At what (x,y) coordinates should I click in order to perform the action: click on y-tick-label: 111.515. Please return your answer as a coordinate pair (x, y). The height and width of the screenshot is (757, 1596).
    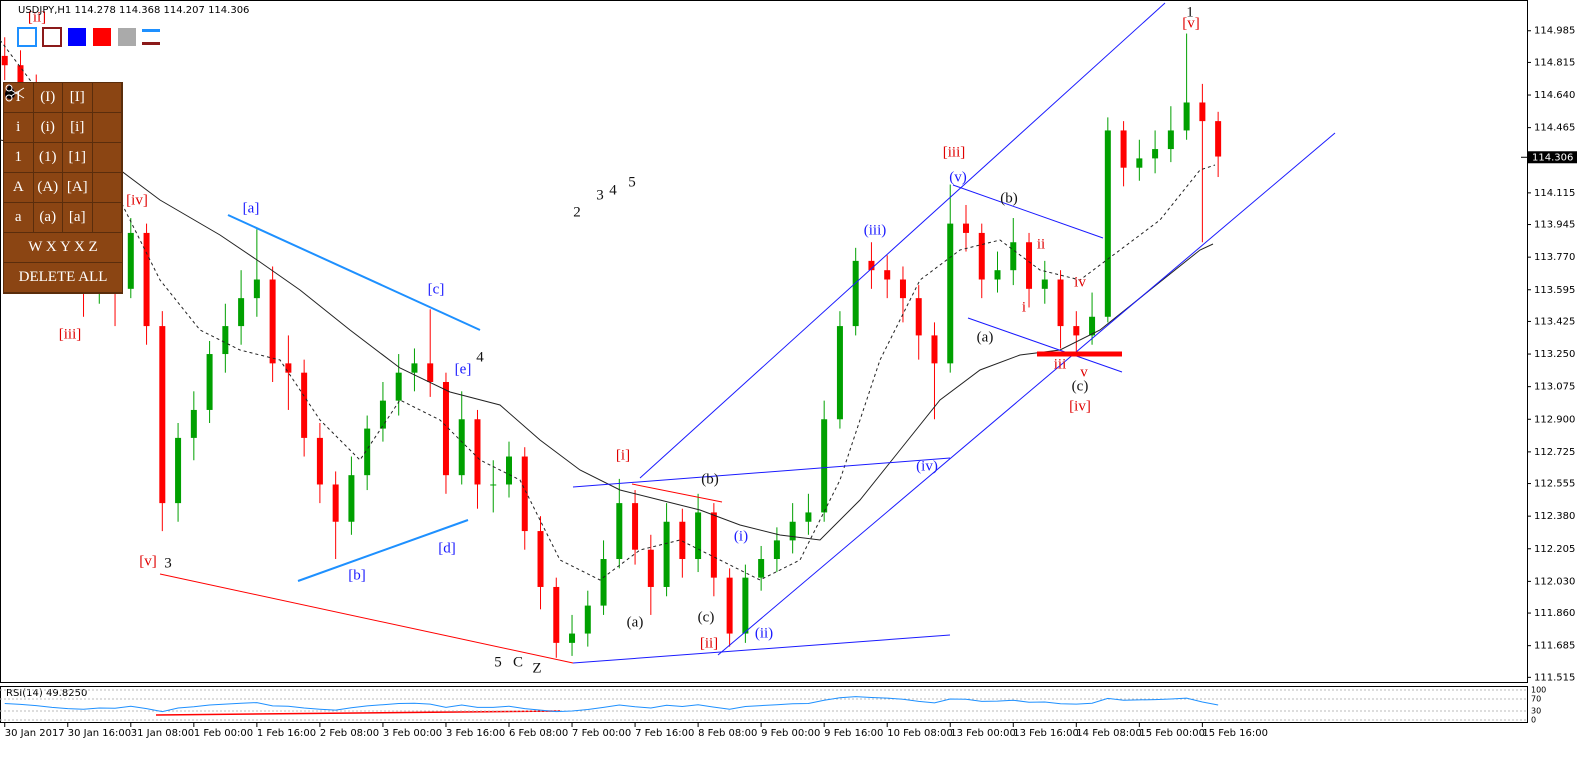
    Looking at the image, I should click on (1554, 677).